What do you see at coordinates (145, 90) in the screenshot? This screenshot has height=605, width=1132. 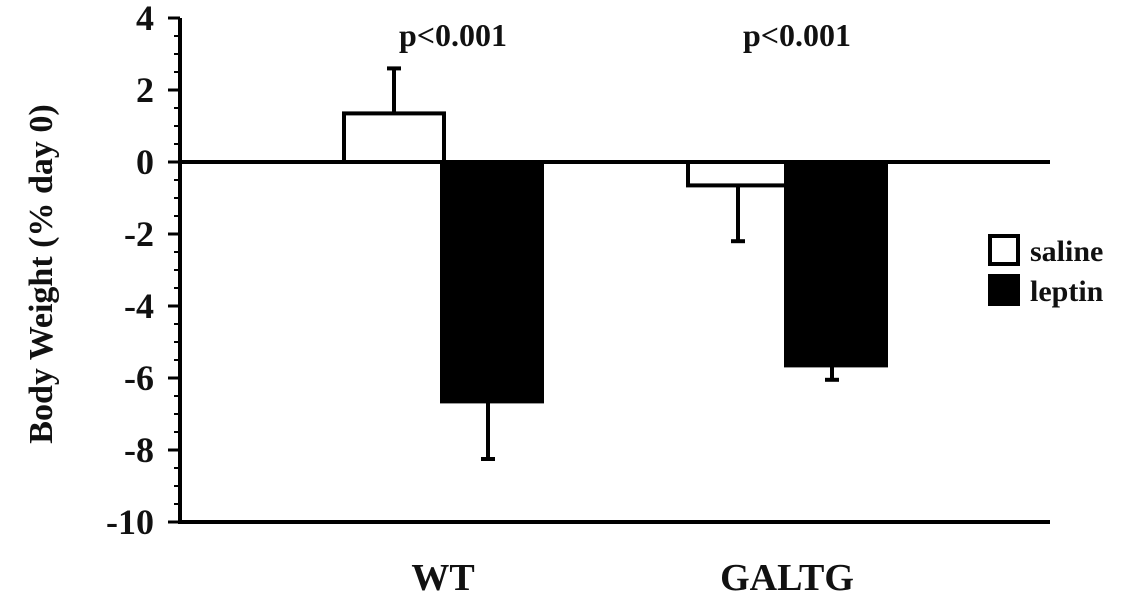 I see `y-tick-label: 2` at bounding box center [145, 90].